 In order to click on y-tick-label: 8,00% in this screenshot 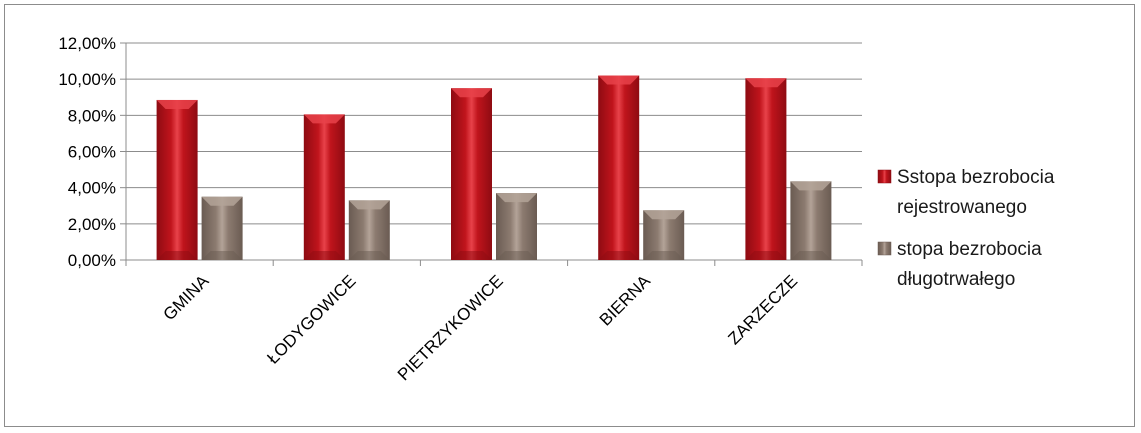, I will do `click(92, 115)`.